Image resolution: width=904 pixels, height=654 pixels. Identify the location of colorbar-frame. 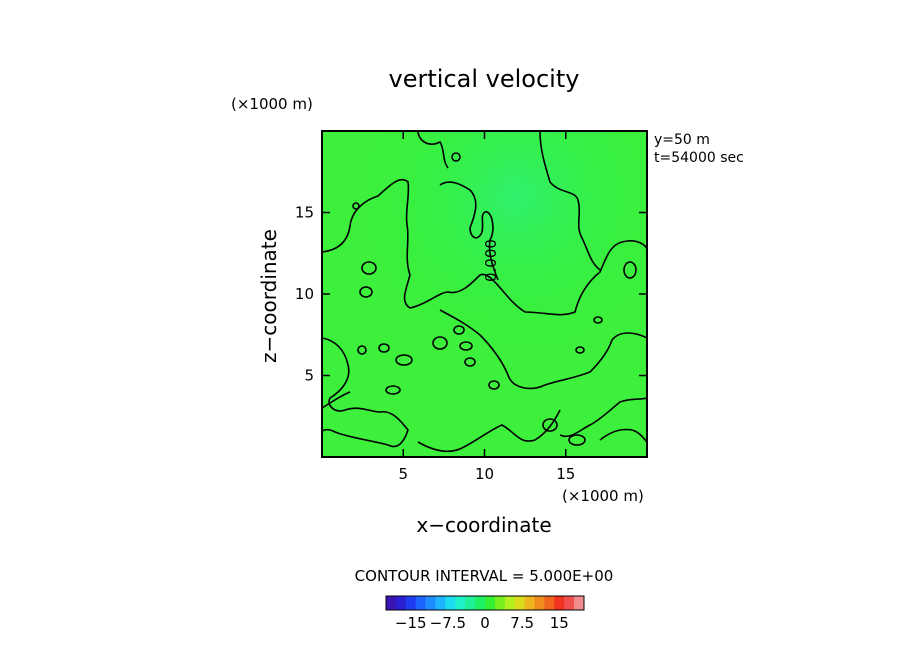
(485, 603).